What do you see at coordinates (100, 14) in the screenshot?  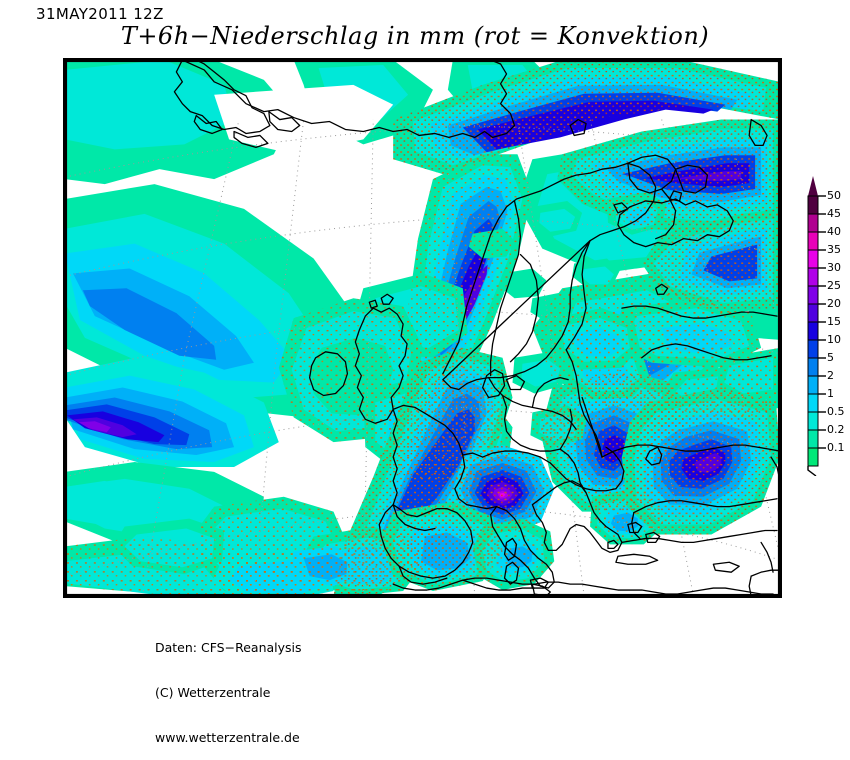 I see `date-stamp: 31MAY2011 12Z` at bounding box center [100, 14].